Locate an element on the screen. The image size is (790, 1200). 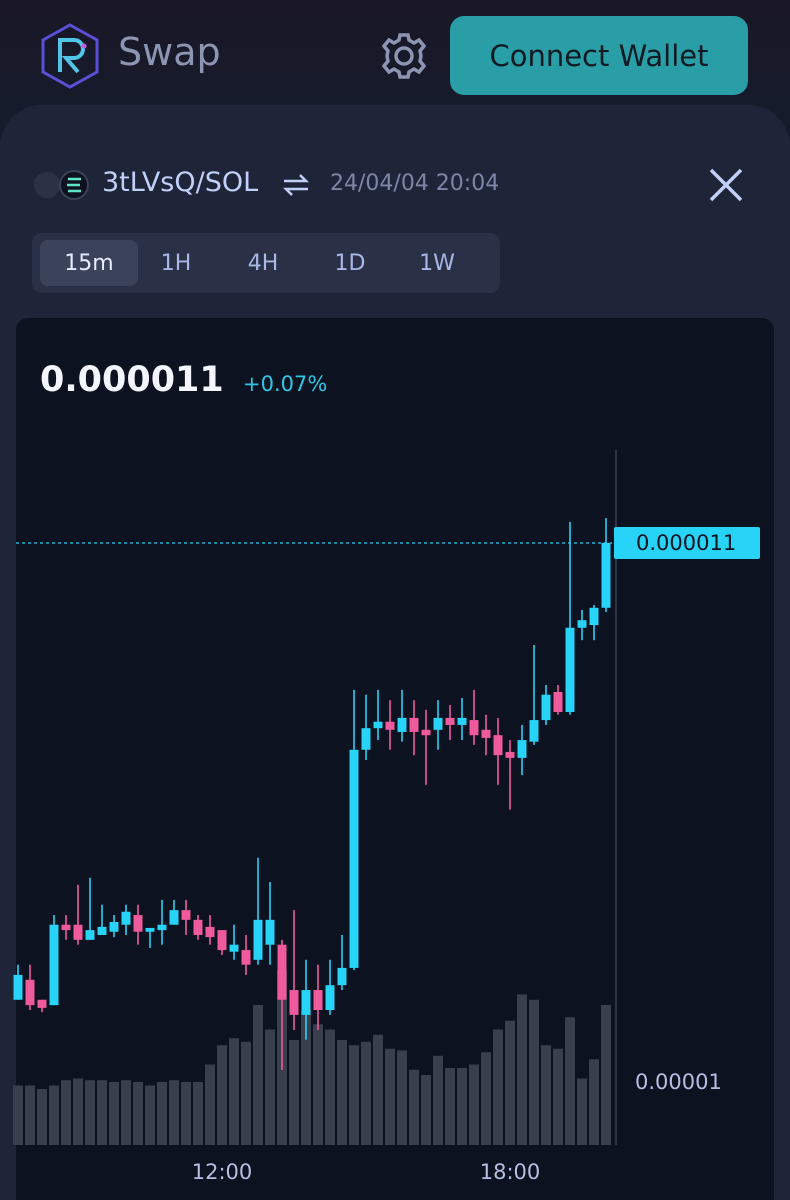
settings-icon is located at coordinates (404, 56).